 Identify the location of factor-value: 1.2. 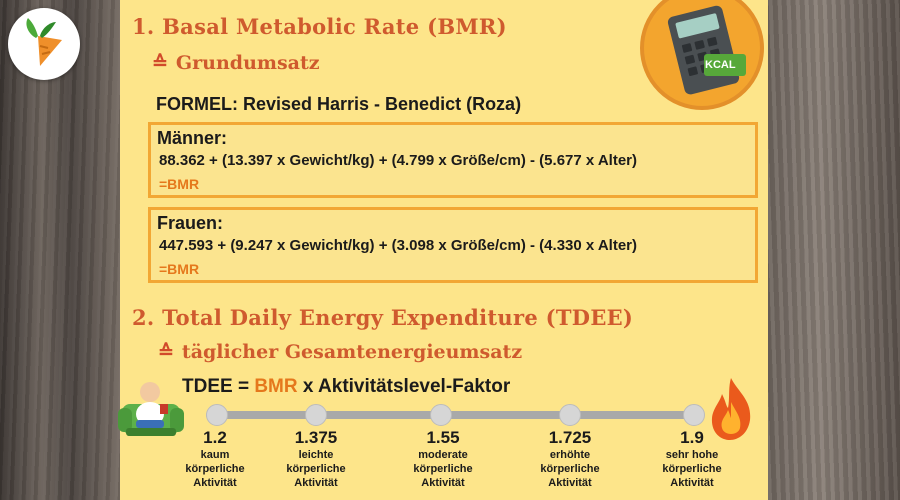
(215, 437).